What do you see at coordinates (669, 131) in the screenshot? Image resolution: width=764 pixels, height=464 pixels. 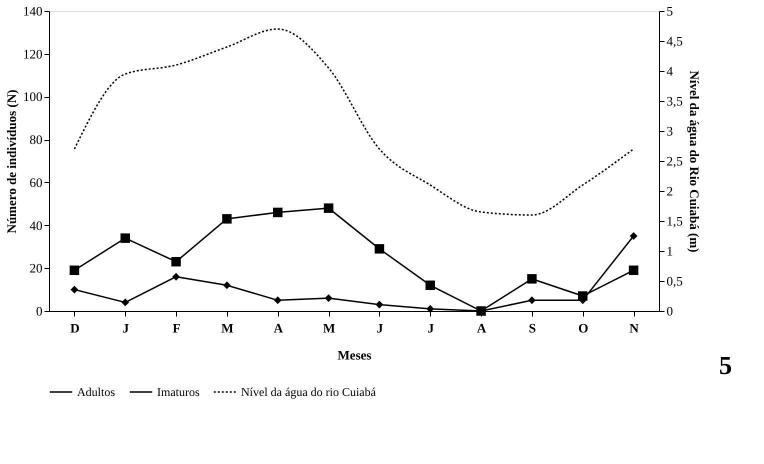 I see `y2-tick-label: 3` at bounding box center [669, 131].